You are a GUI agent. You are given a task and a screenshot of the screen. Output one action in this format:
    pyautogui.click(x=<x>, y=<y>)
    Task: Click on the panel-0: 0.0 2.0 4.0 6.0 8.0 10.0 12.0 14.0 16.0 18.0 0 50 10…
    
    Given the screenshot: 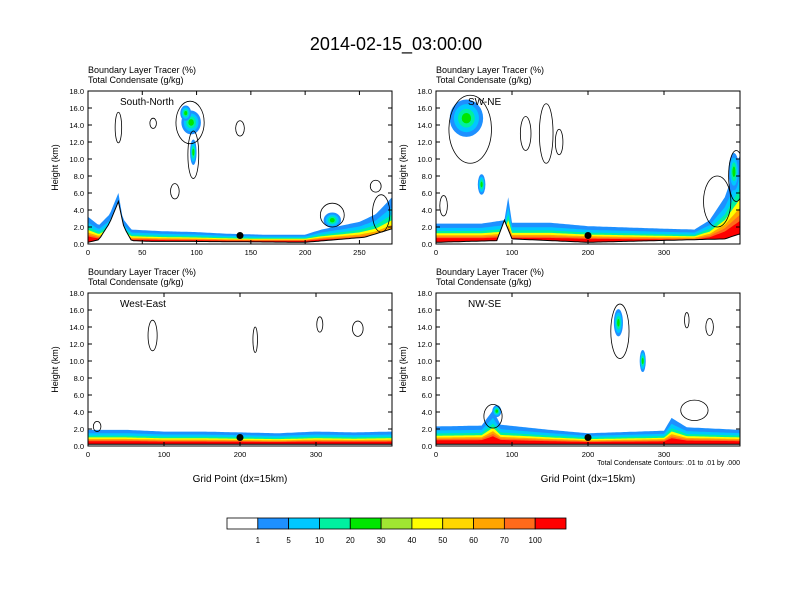 What is the action you would take?
    pyautogui.click(x=221, y=161)
    